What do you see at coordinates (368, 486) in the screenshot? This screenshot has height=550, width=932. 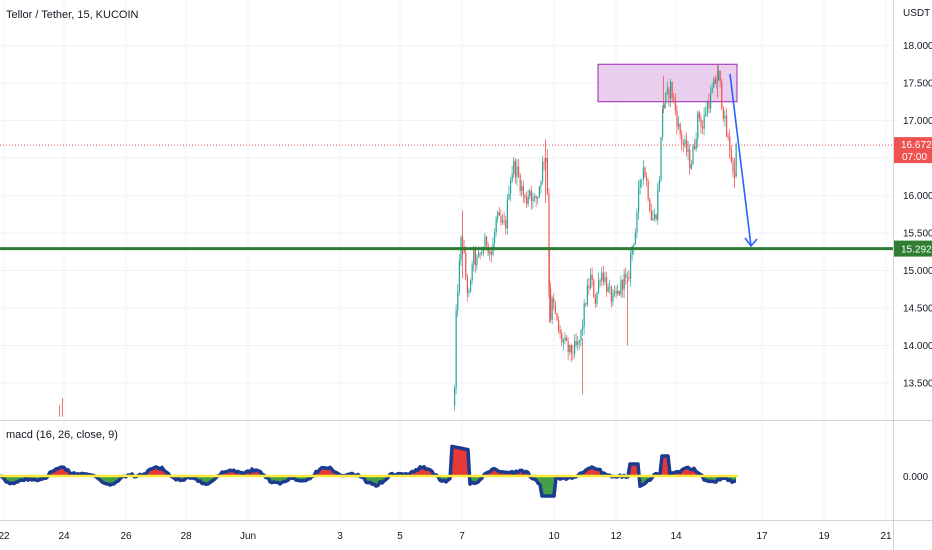 I see `macd-area-negative` at bounding box center [368, 486].